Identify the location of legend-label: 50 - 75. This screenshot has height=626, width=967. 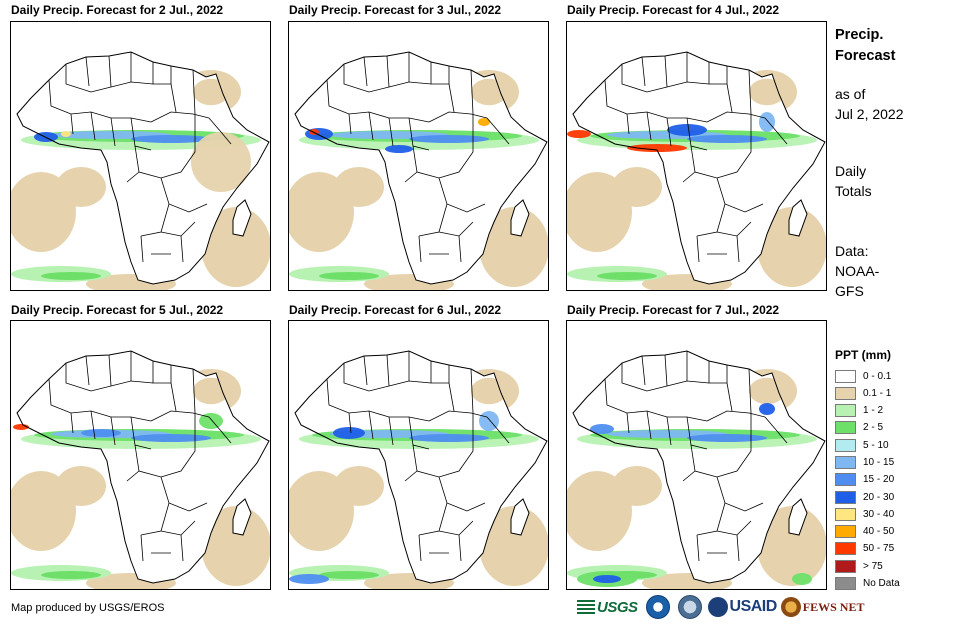
(879, 549).